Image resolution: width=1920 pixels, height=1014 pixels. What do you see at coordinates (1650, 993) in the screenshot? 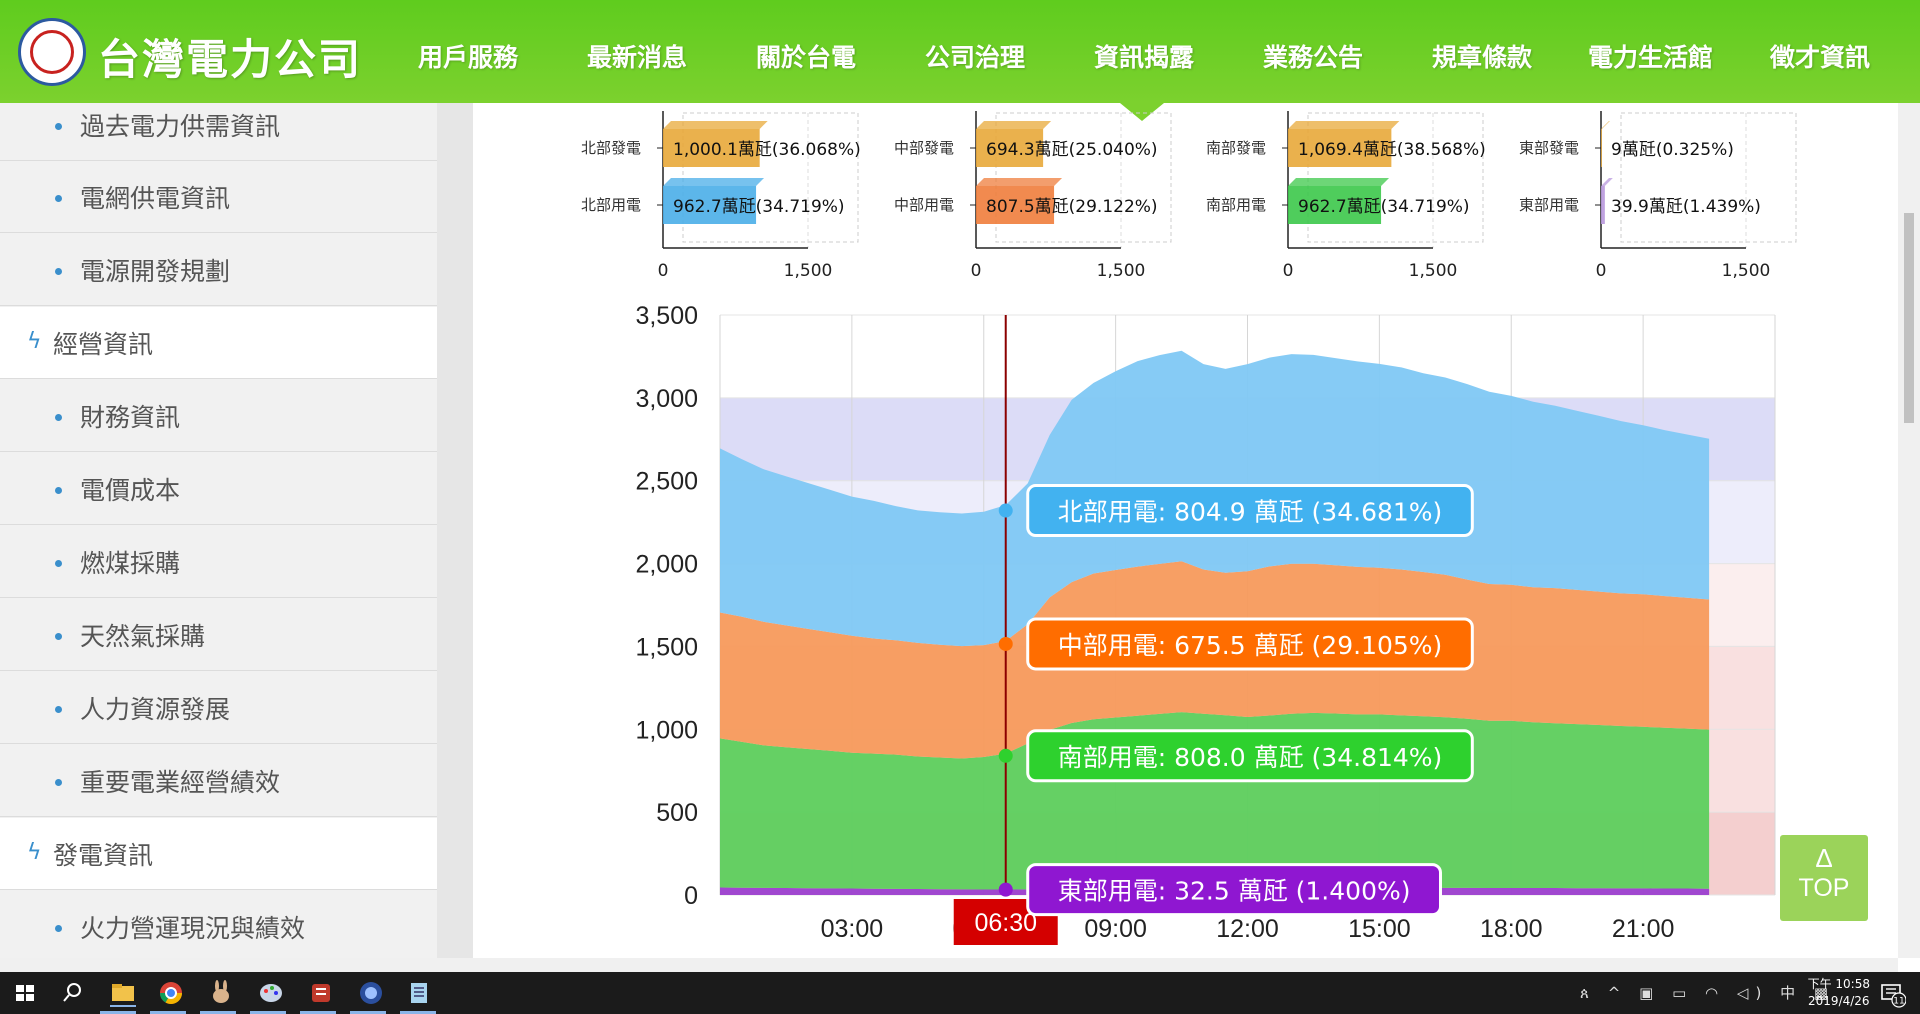
I see `security-icon: ▣` at bounding box center [1650, 993].